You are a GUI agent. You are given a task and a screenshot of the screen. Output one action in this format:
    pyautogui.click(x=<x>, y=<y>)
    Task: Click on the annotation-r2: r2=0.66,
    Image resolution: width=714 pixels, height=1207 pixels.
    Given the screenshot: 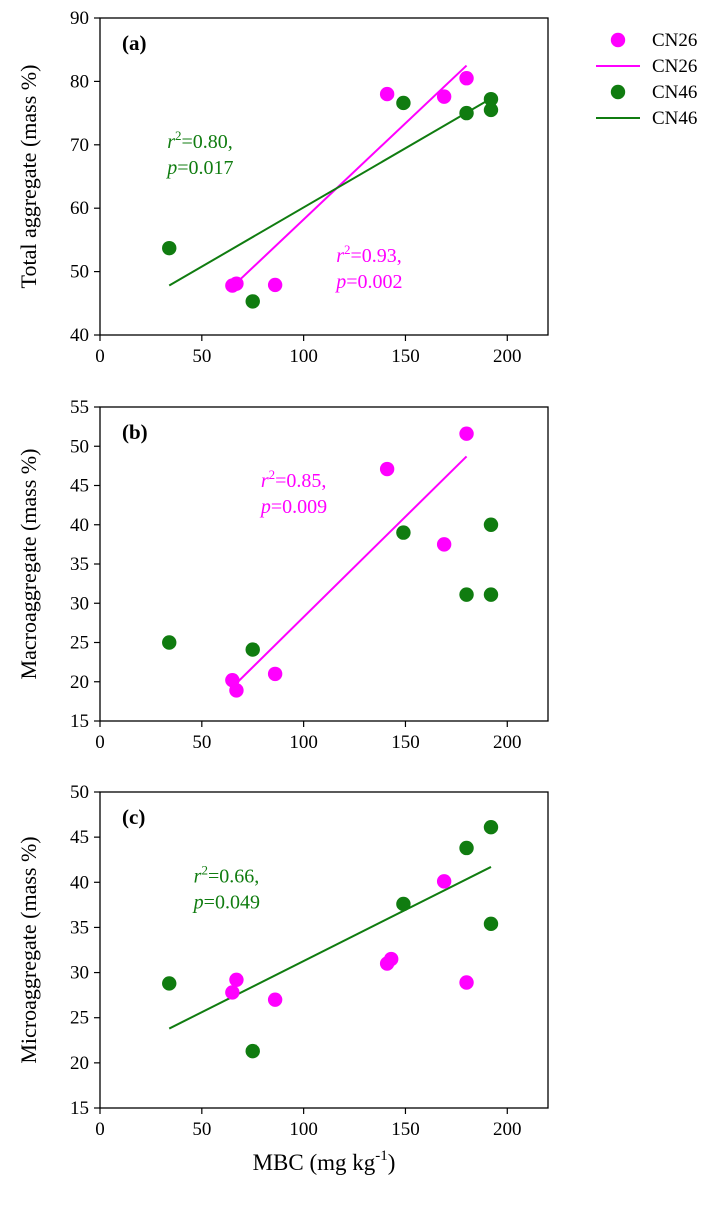 What is the action you would take?
    pyautogui.click(x=227, y=874)
    